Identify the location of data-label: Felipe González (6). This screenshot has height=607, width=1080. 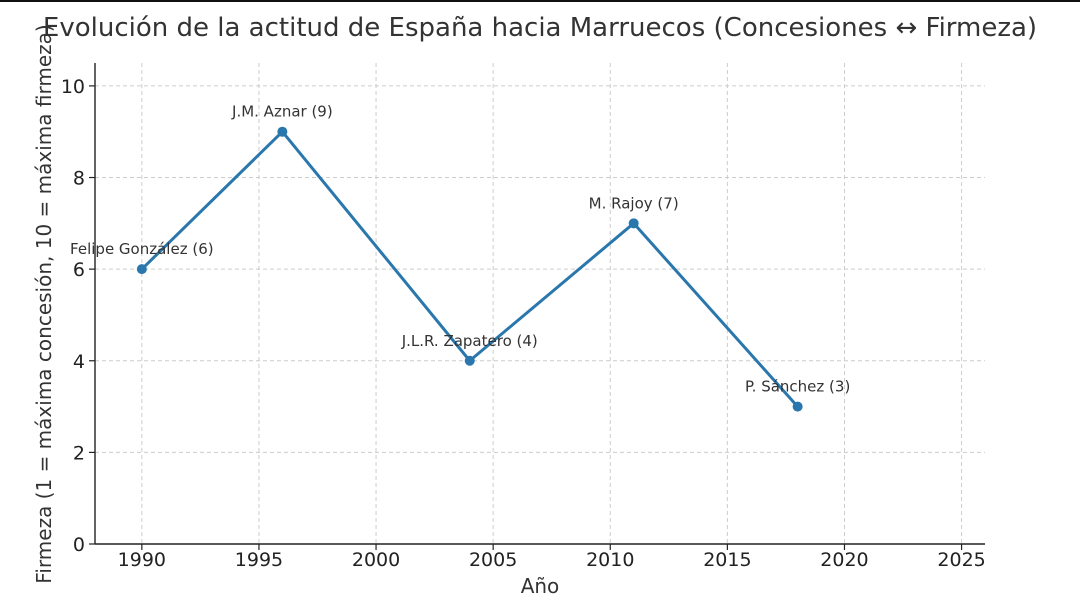
(142, 249).